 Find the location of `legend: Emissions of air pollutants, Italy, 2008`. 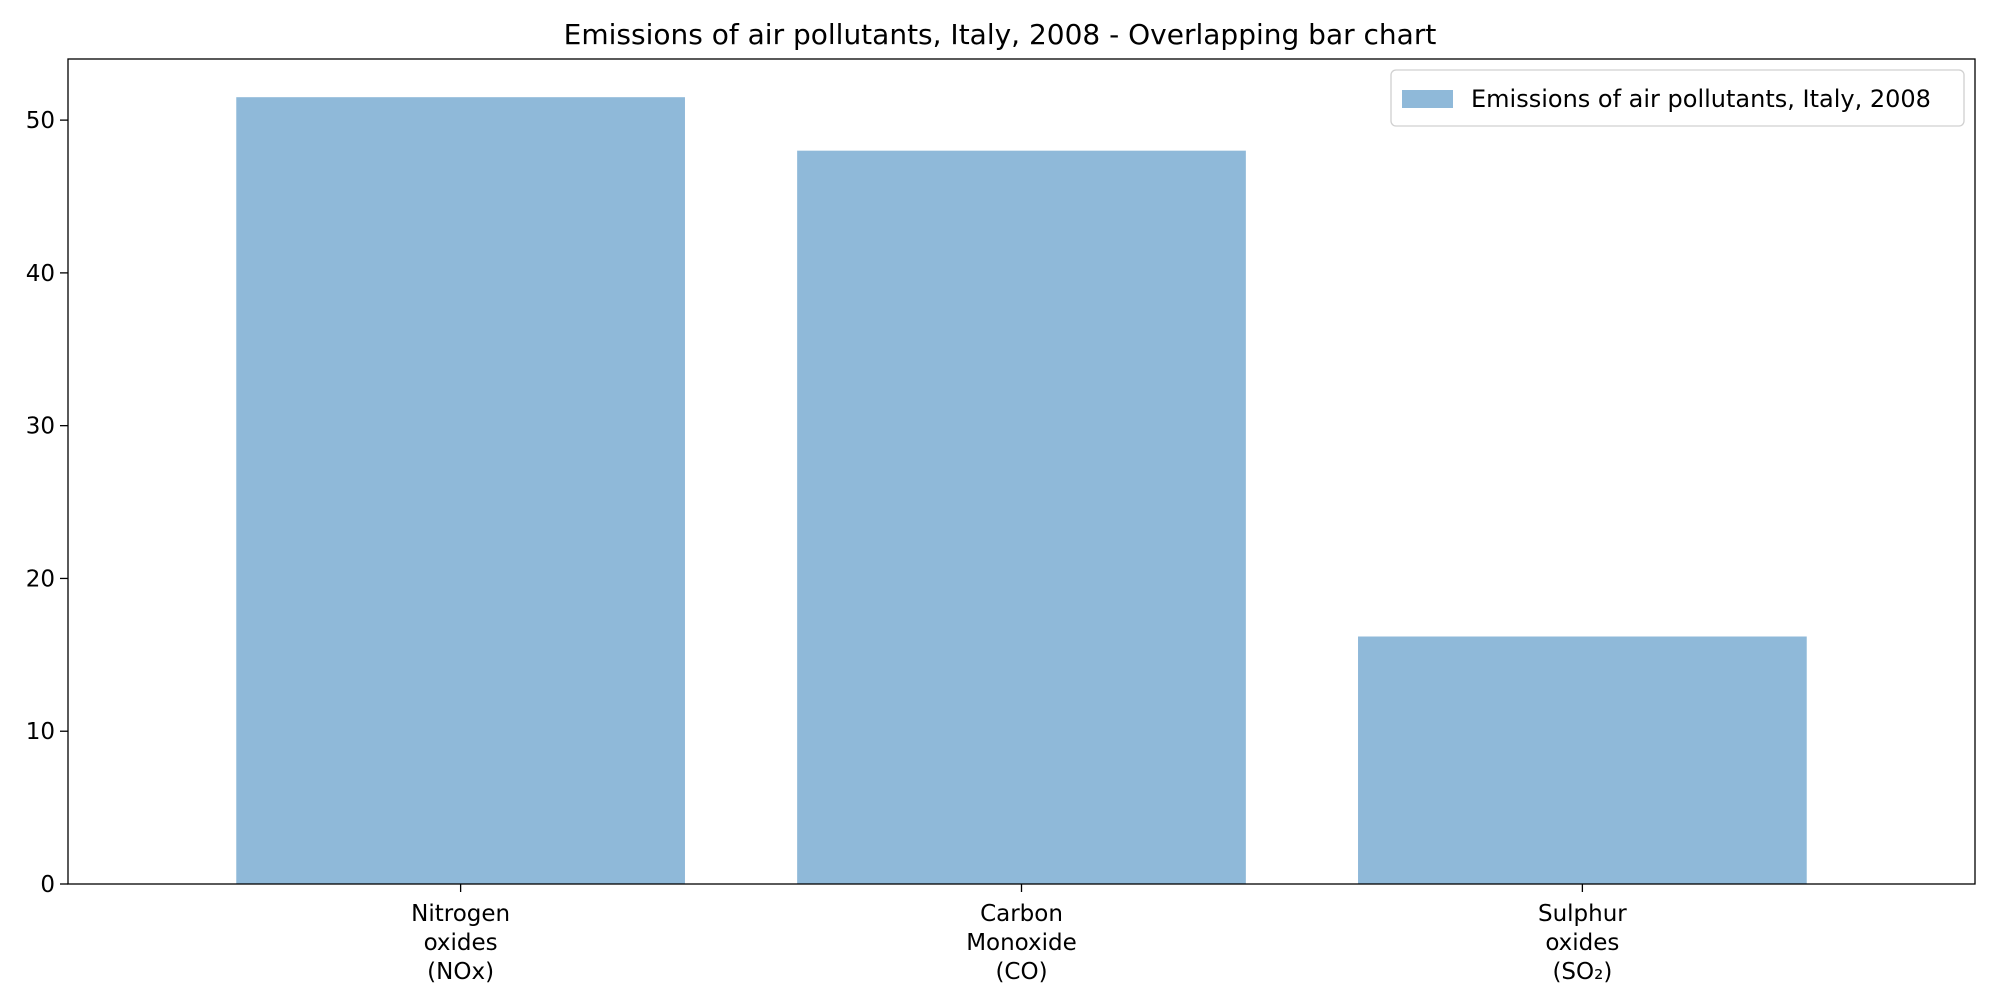

legend: Emissions of air pollutants, Italy, 2008 is located at coordinates (1677, 98).